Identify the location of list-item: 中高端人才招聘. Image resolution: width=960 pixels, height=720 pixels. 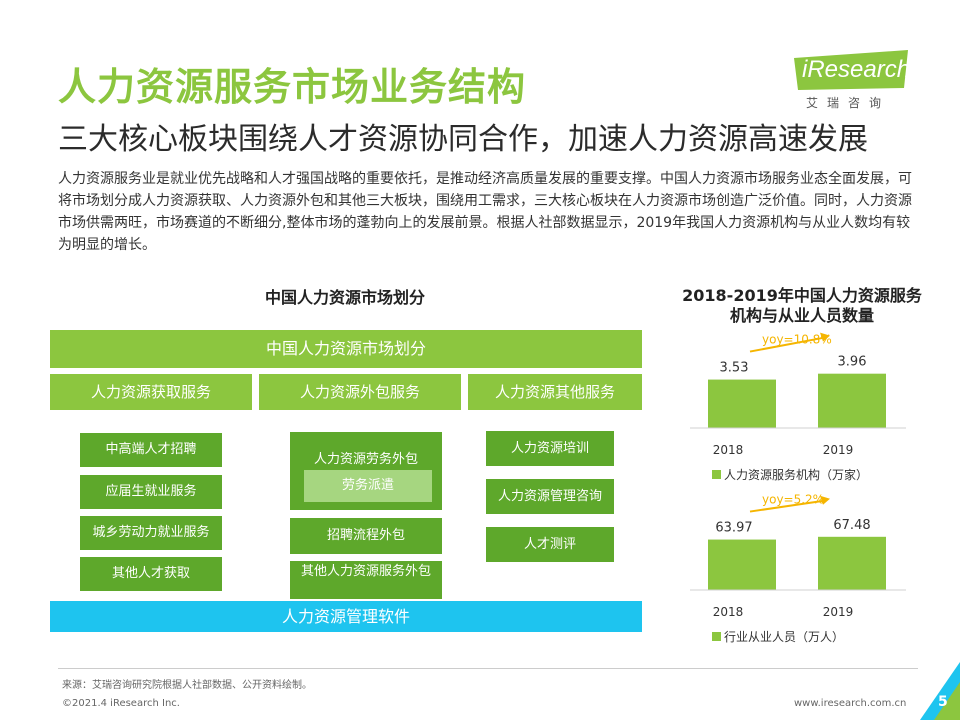
(151, 450).